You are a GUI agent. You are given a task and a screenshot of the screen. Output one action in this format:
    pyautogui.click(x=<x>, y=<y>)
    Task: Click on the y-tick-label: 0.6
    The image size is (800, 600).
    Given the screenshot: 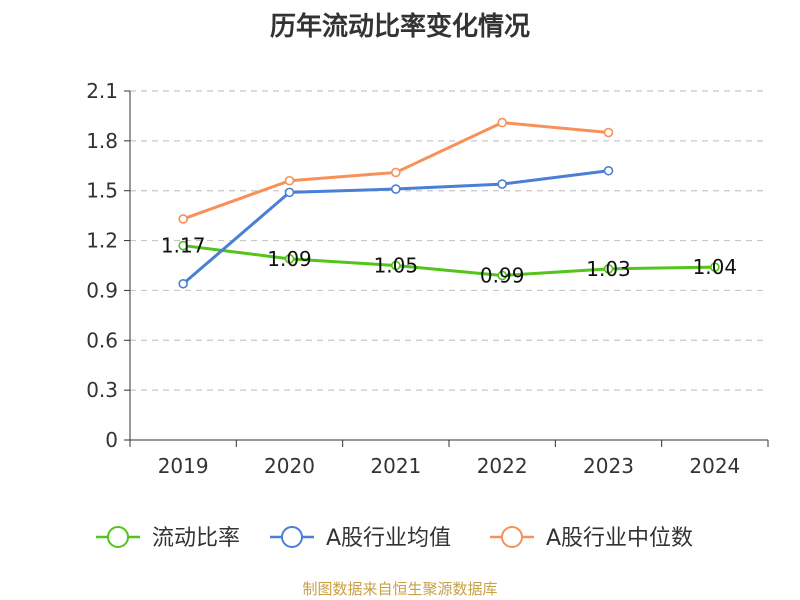 What is the action you would take?
    pyautogui.click(x=102, y=340)
    